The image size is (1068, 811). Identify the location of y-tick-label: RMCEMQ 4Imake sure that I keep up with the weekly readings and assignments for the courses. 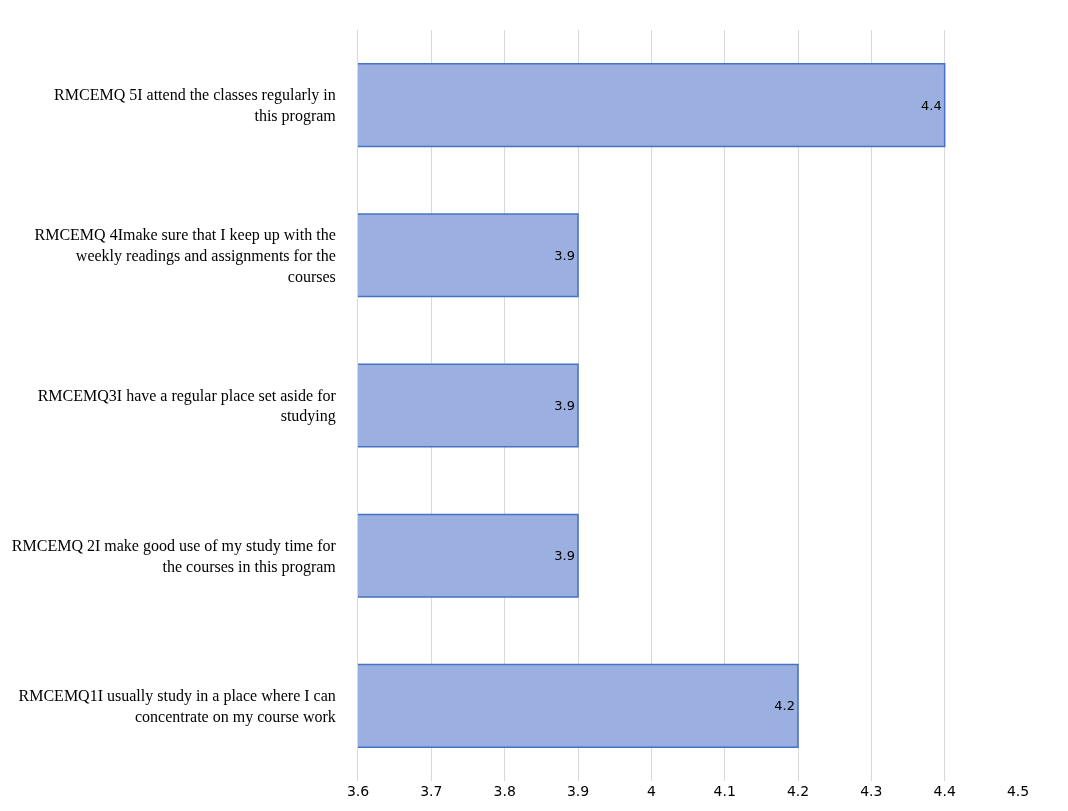
(185, 255).